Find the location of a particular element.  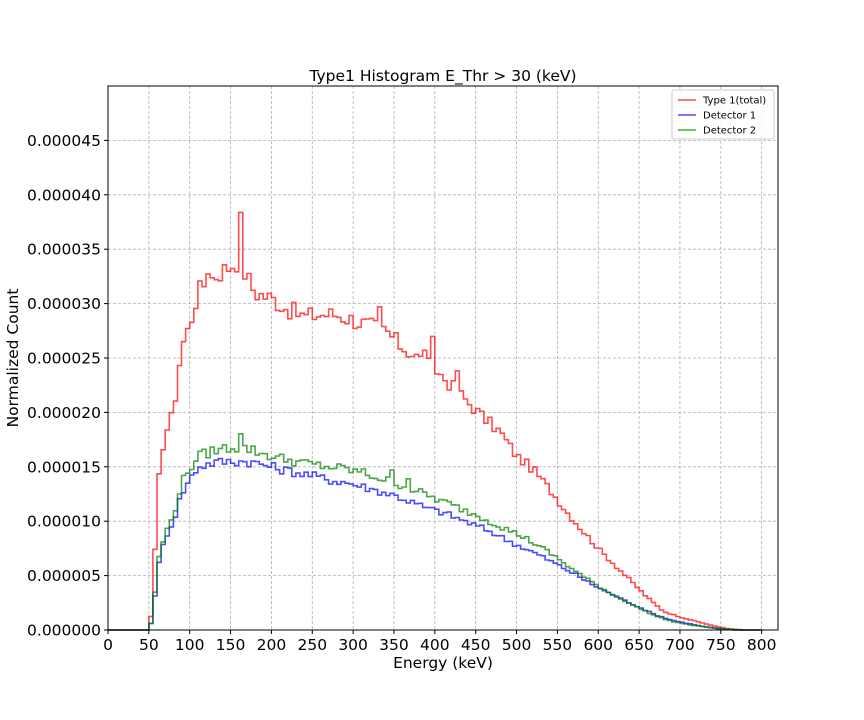

x-tick-label: 300 is located at coordinates (353, 645).